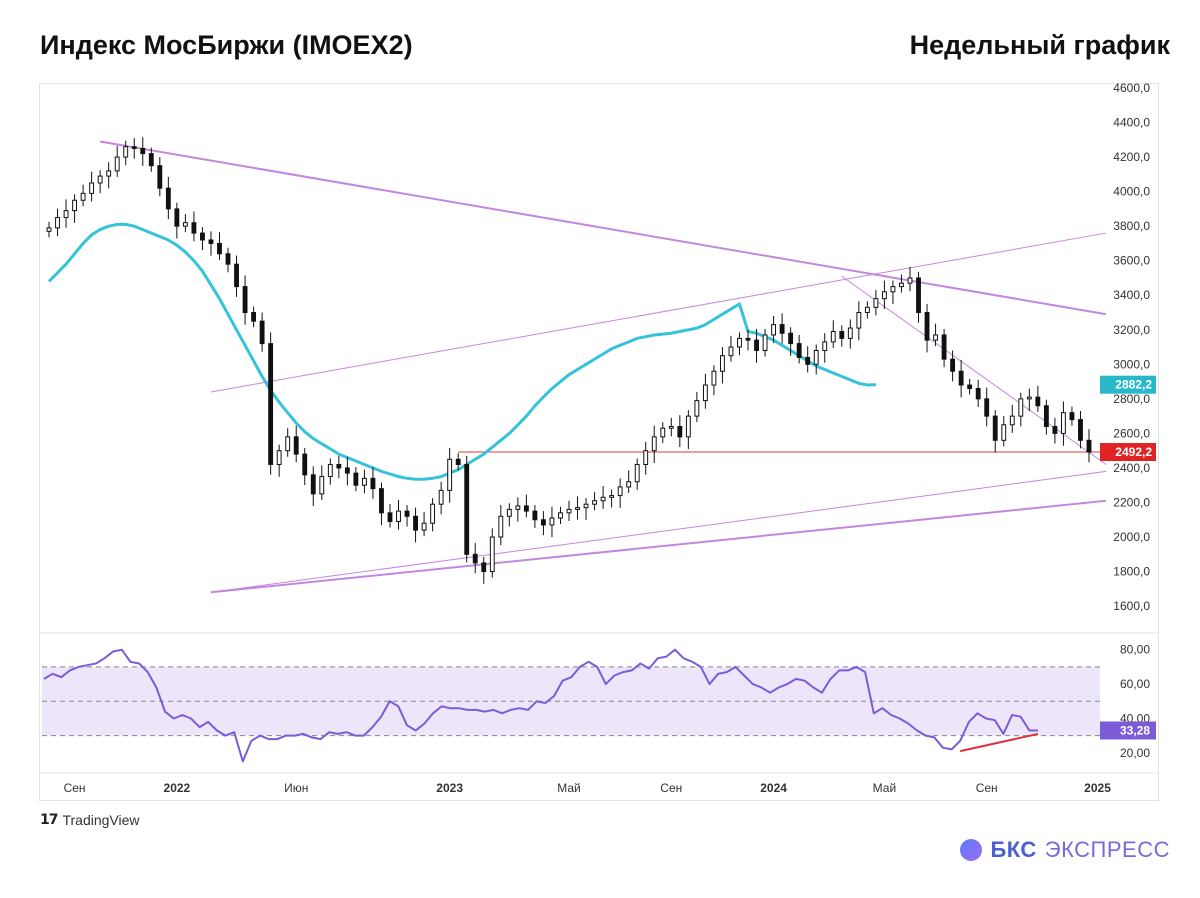 The width and height of the screenshot is (1200, 898). What do you see at coordinates (1131, 88) in the screenshot?
I see `y-tick-label: 4600,0` at bounding box center [1131, 88].